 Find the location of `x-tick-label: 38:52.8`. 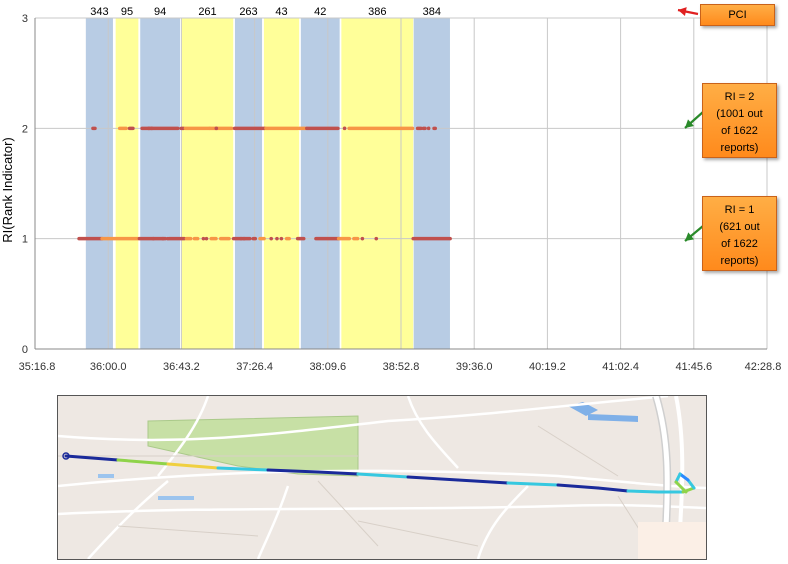

x-tick-label: 38:52.8 is located at coordinates (401, 367).